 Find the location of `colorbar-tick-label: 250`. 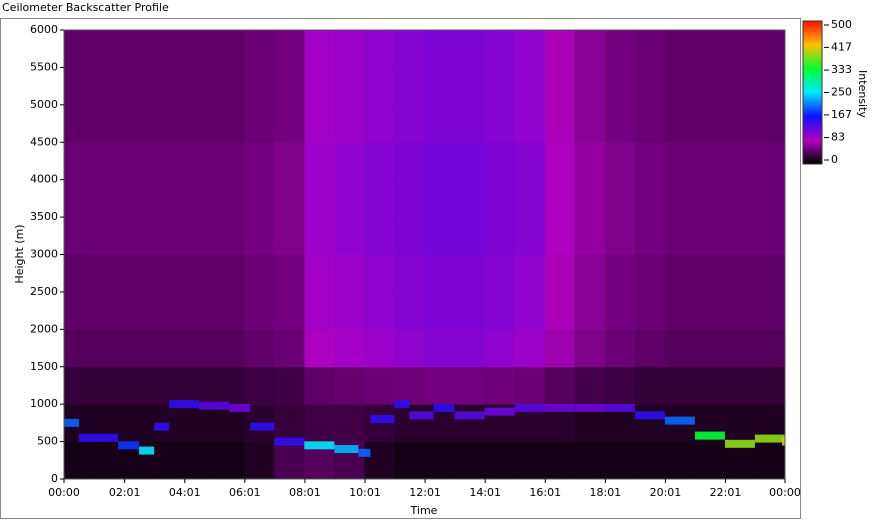

colorbar-tick-label: 250 is located at coordinates (841, 92).